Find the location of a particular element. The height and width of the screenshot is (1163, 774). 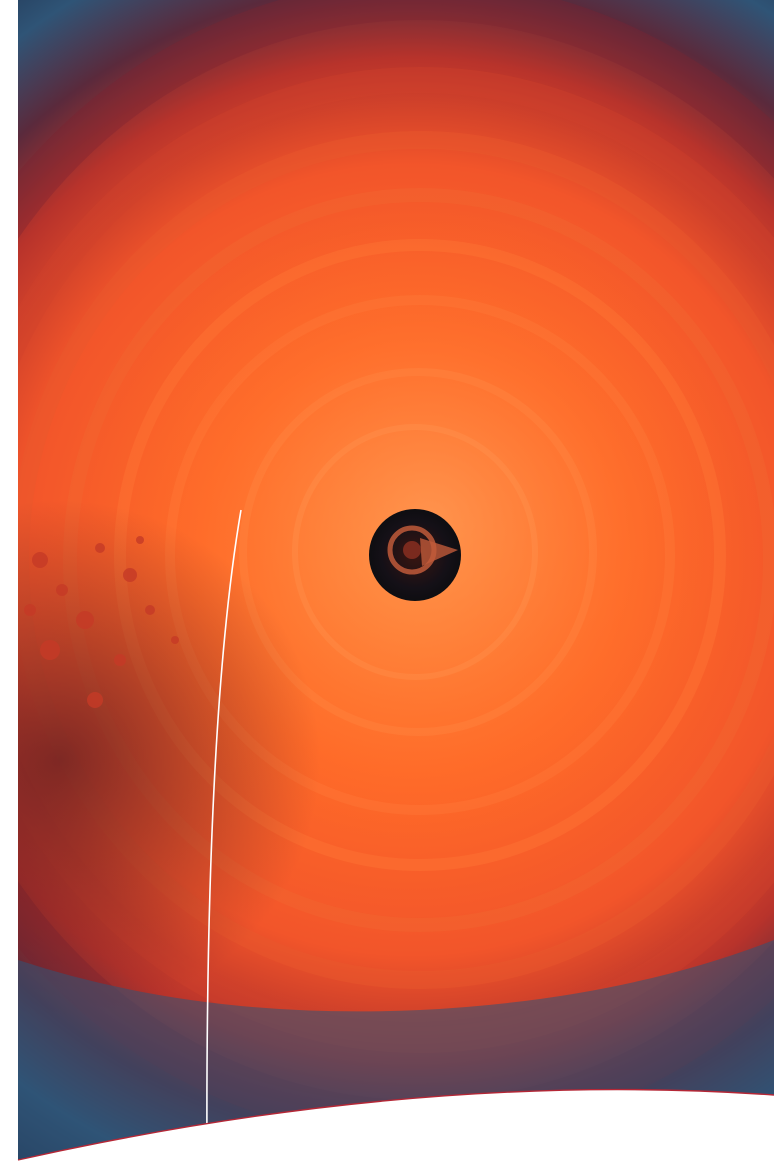

decorative-line is located at coordinates (224, 836).